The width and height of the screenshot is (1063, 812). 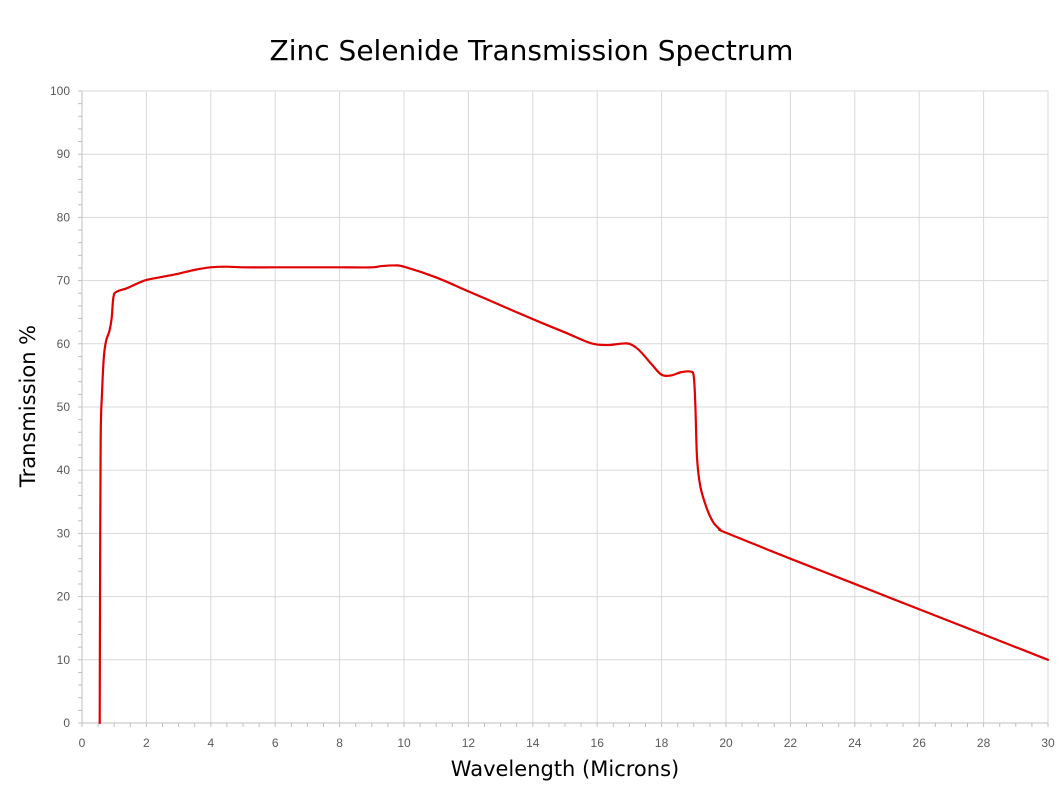 I want to click on x-tick-label: 18, so click(x=662, y=743).